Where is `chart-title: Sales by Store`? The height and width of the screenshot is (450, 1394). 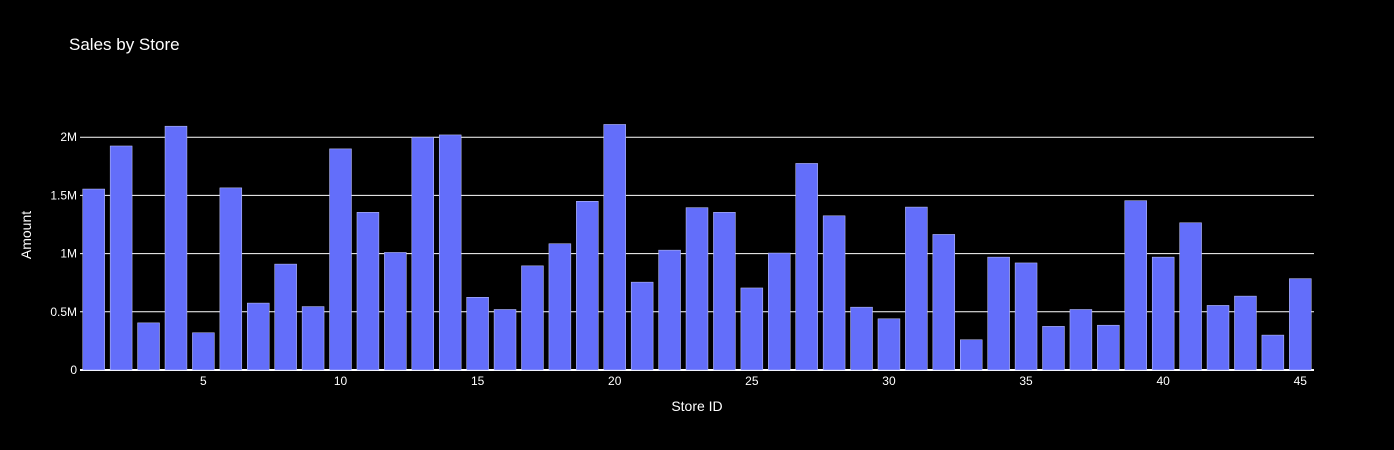
chart-title: Sales by Store is located at coordinates (124, 44).